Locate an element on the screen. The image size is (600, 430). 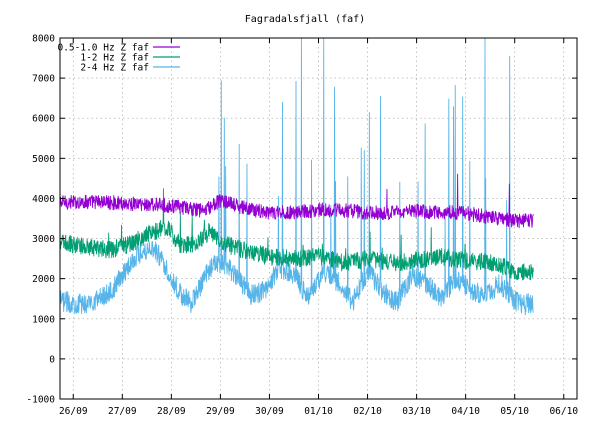
x-tick-label: 02/10 is located at coordinates (367, 411).